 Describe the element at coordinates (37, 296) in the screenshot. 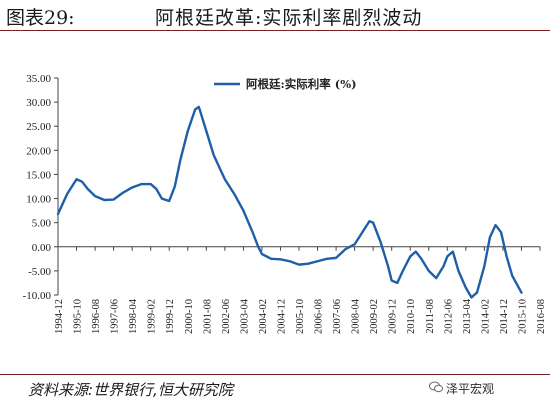

I see `y-tick-label: -10.00` at that location.